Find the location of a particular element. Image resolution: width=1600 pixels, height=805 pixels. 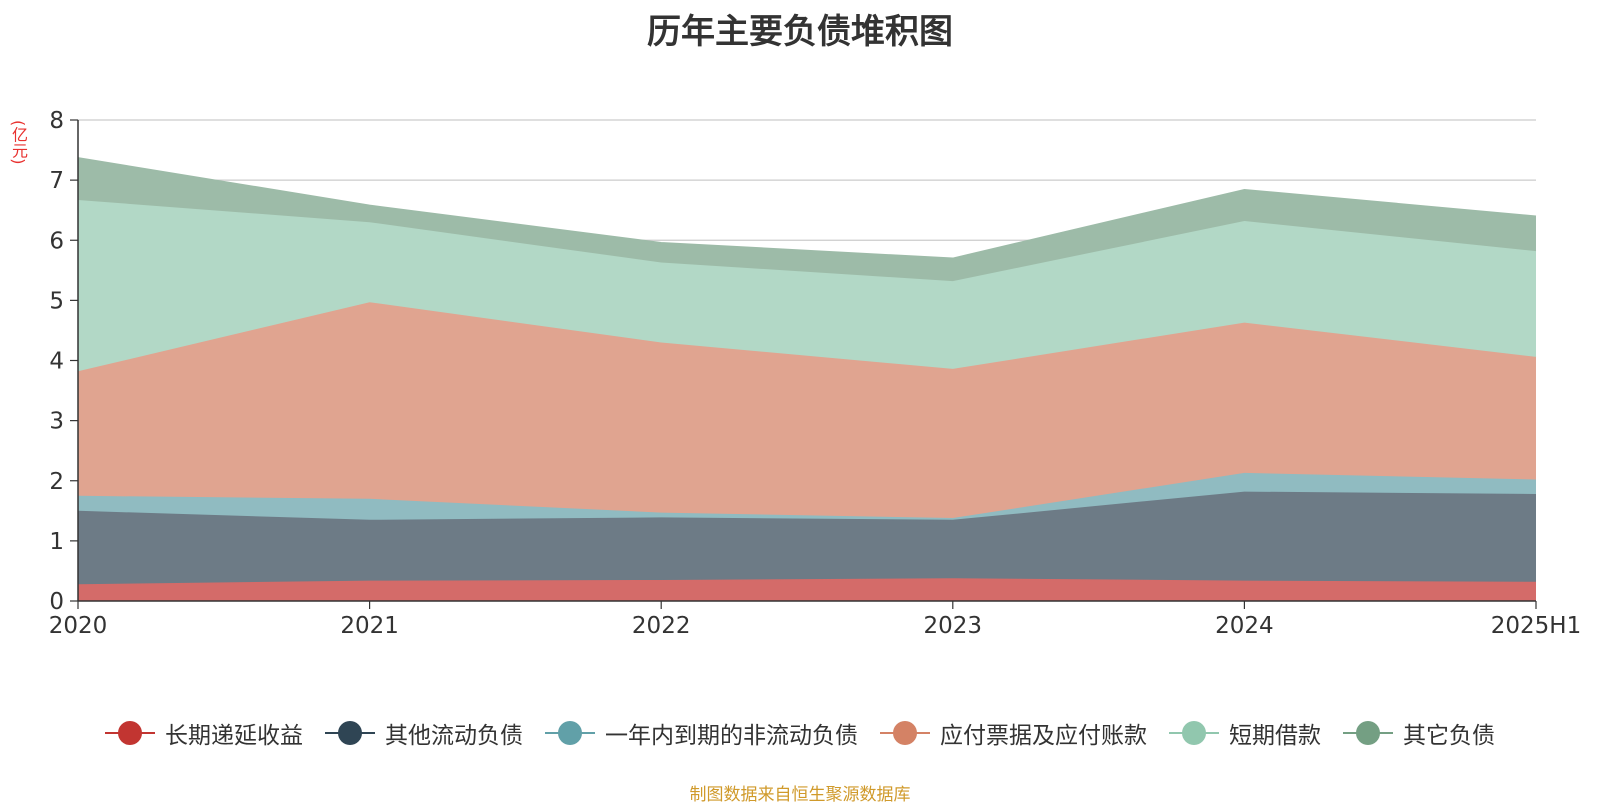

y-tick-label: 1 is located at coordinates (56, 542).